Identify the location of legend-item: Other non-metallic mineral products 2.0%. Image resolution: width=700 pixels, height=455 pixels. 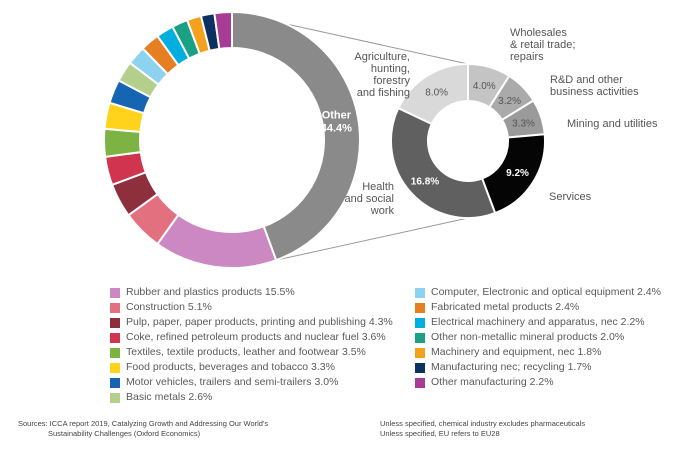
(538, 337).